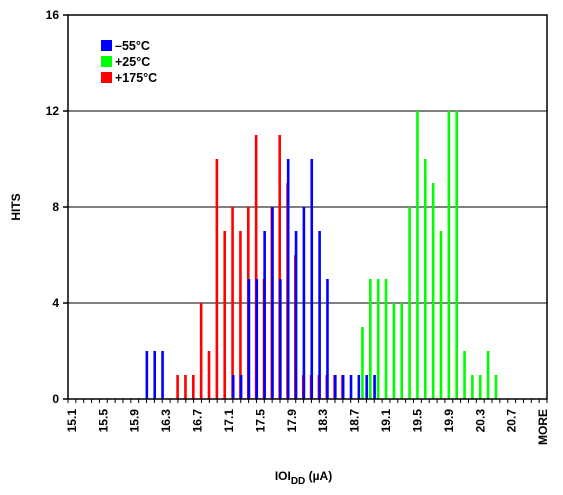  Describe the element at coordinates (449, 255) in the screenshot. I see `bar-s1-c48` at that location.